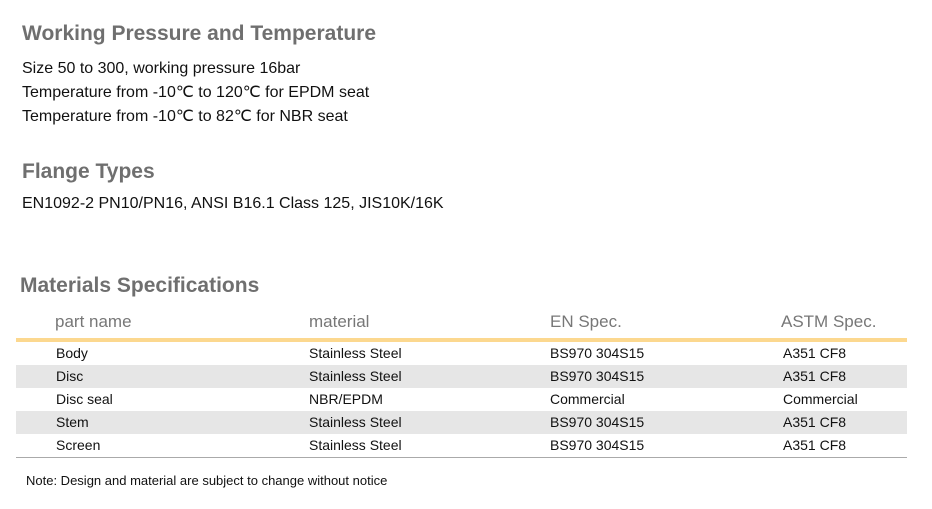 The height and width of the screenshot is (509, 932). Describe the element at coordinates (93, 321) in the screenshot. I see `header-part-name: part name` at that location.